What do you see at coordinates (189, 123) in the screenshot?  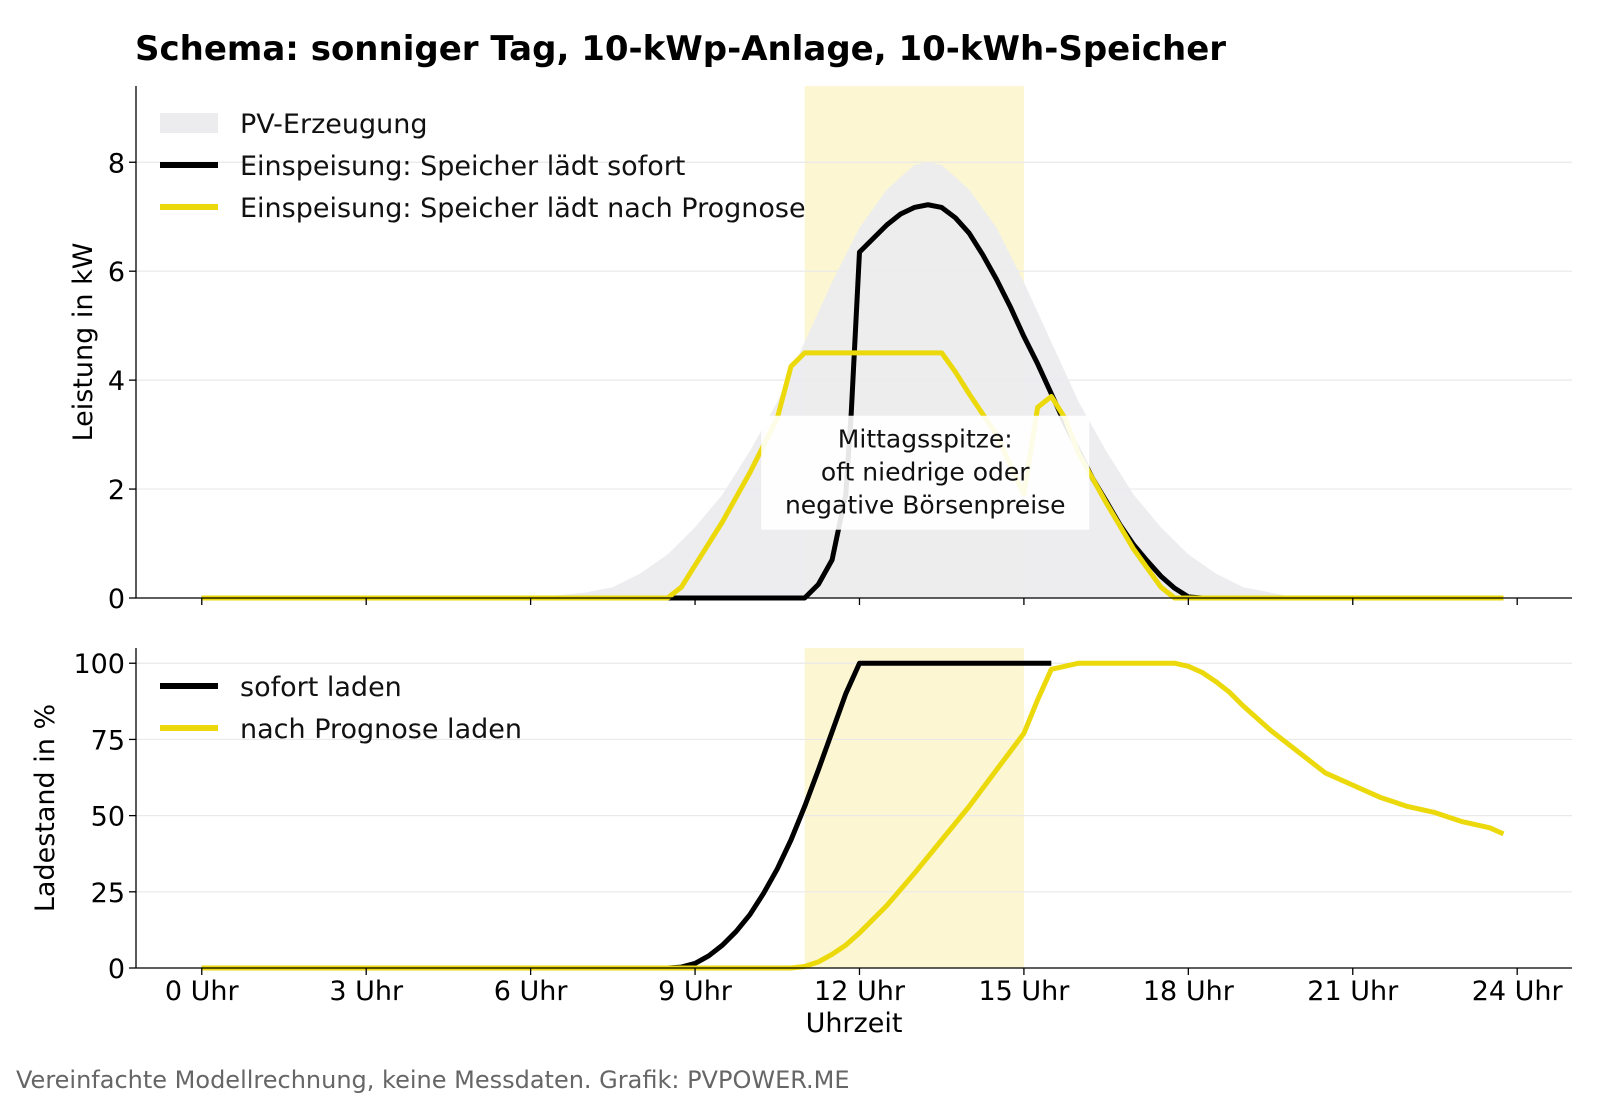 I see `power-legend-swatch` at bounding box center [189, 123].